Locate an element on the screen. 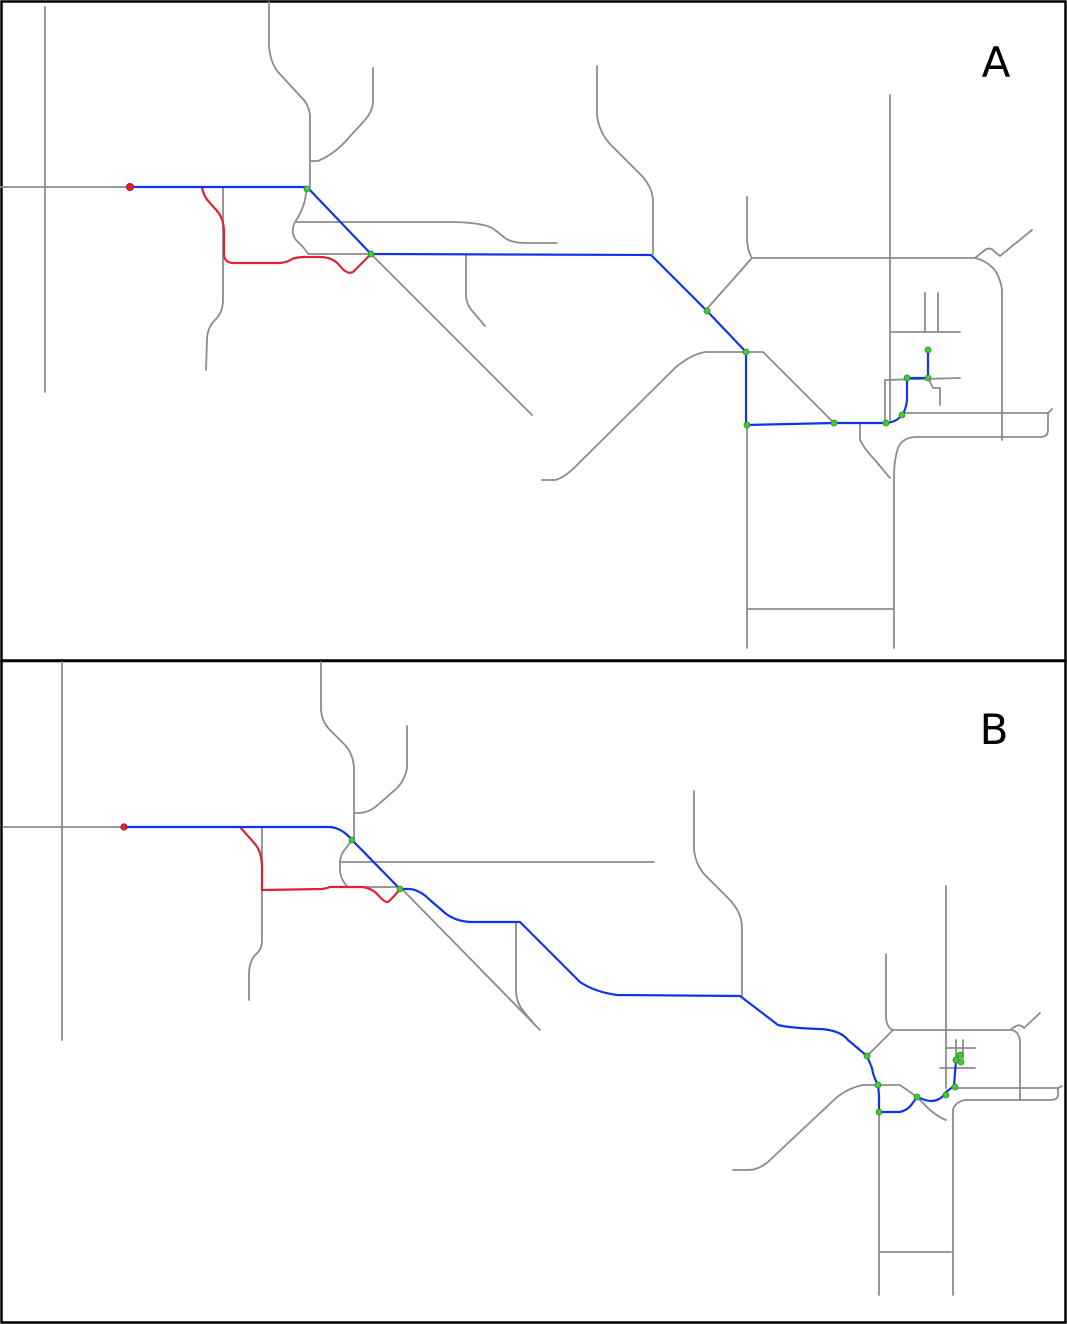 Image resolution: width=1067 pixels, height=1324 pixels. panel-b-label: B is located at coordinates (994, 729).